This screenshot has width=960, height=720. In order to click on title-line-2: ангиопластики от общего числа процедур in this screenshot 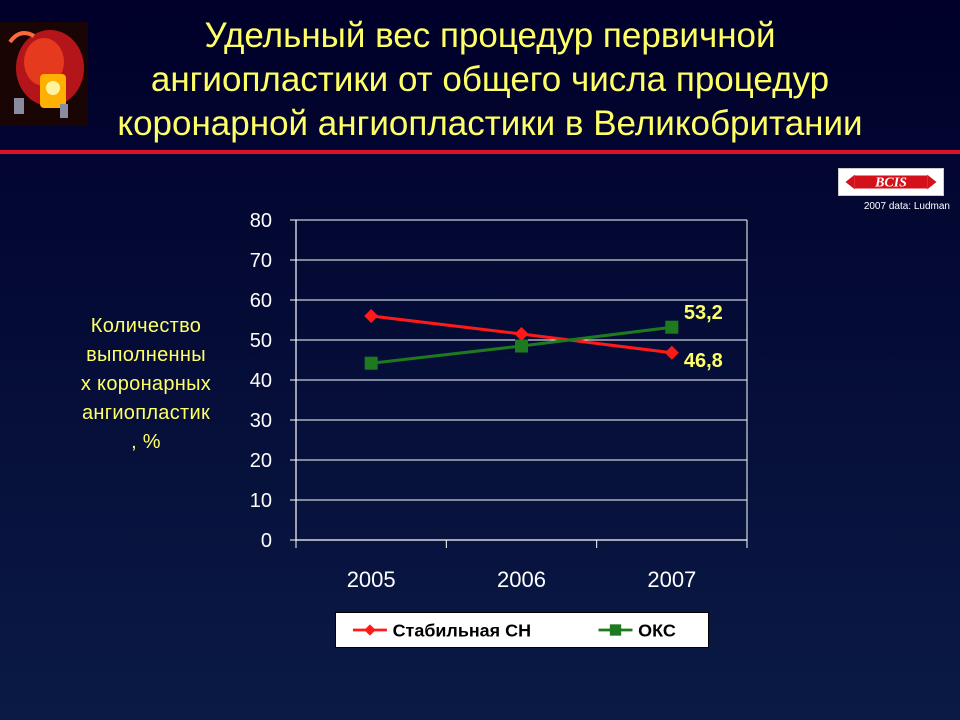, I will do `click(490, 79)`.